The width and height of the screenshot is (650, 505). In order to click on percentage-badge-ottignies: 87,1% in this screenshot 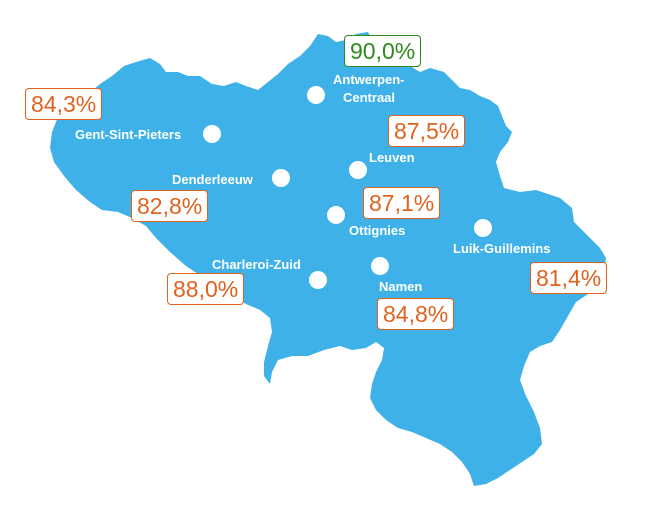, I will do `click(402, 203)`.